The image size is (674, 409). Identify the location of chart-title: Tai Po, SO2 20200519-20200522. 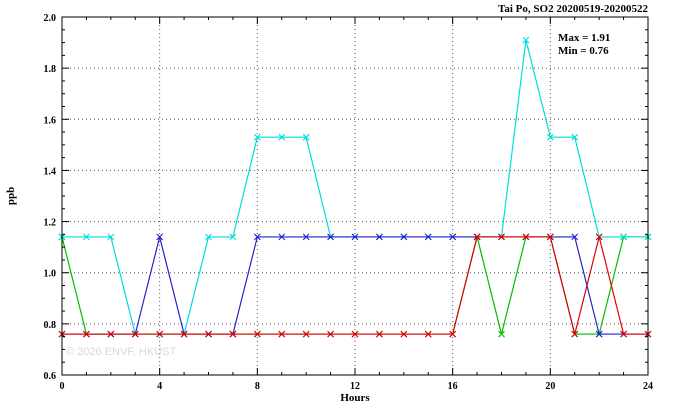
(573, 9).